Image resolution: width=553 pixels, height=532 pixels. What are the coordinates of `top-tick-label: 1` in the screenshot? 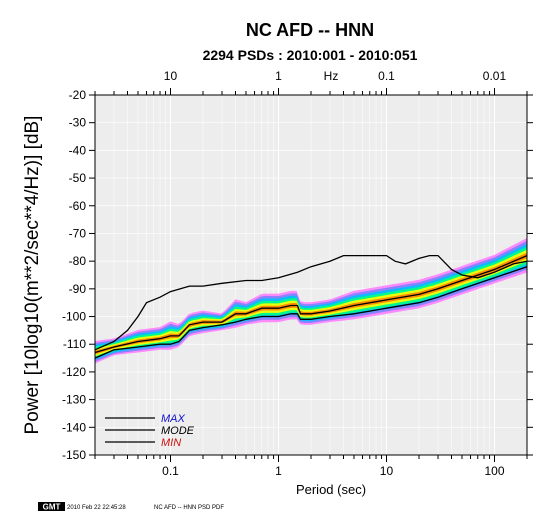 It's located at (278, 76).